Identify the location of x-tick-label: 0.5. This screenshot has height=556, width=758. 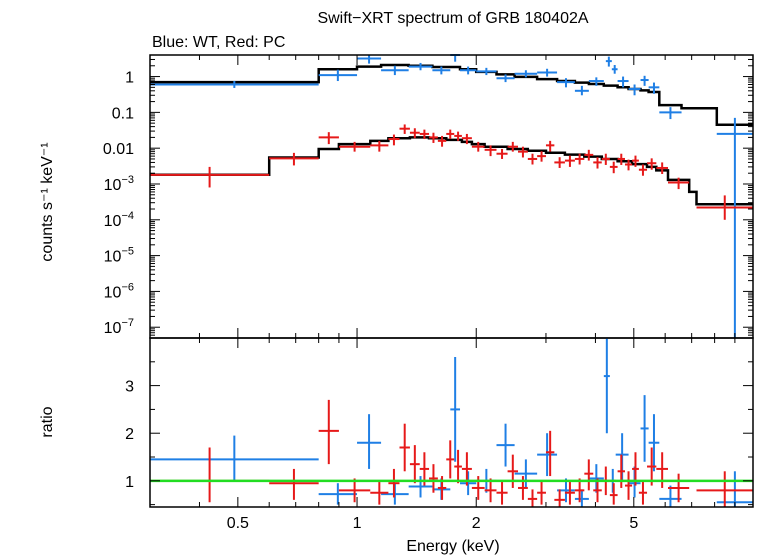
(238, 523).